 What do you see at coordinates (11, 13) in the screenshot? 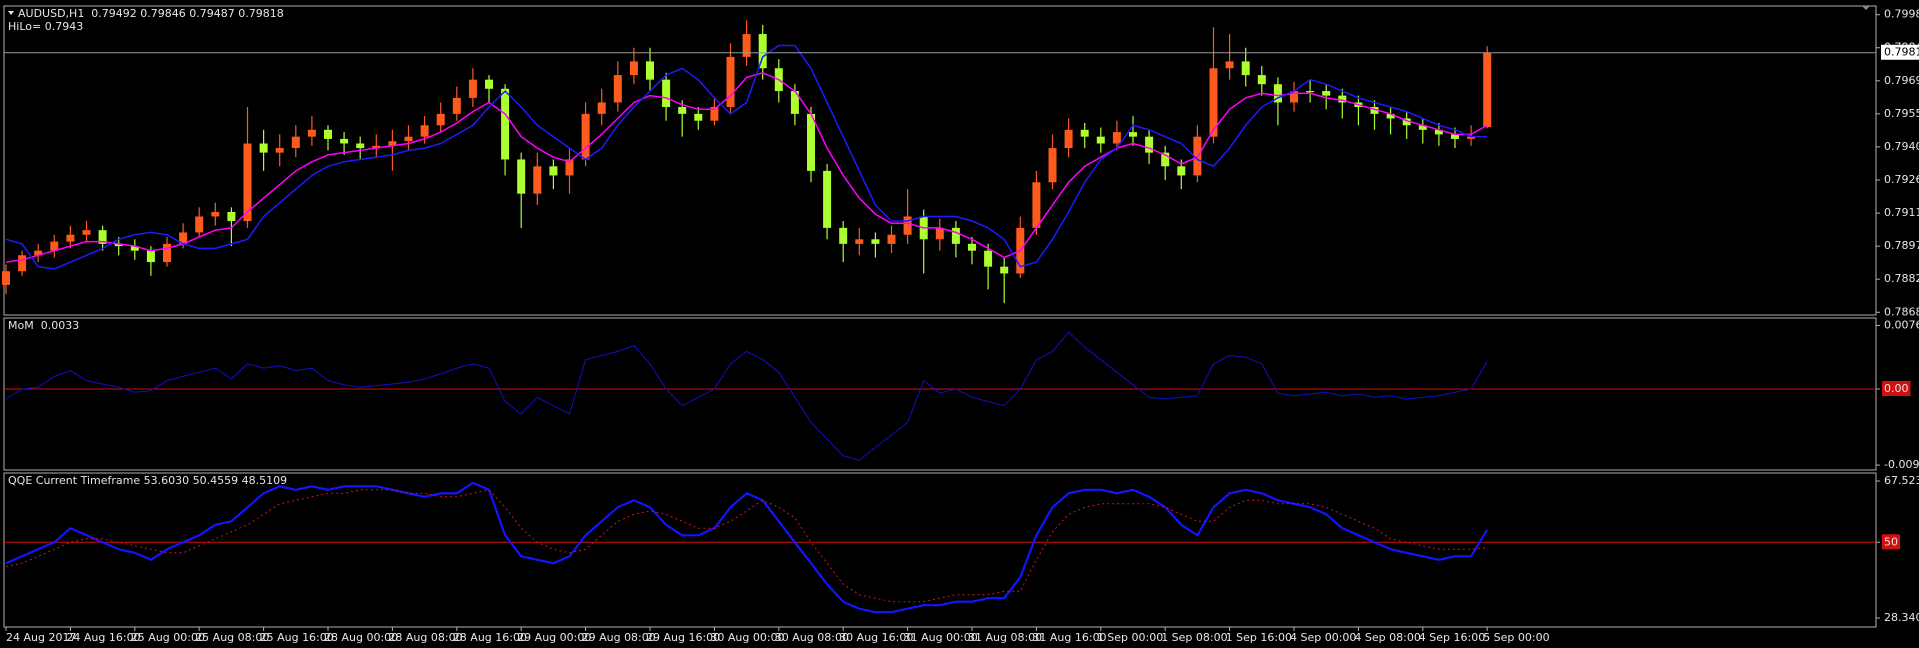
I see `menu-triangle` at bounding box center [11, 13].